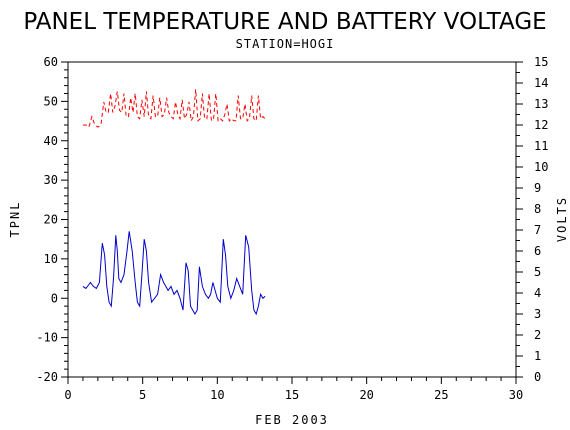 Image resolution: width=570 pixels, height=430 pixels. Describe the element at coordinates (54, 298) in the screenshot. I see `y-tick-label: 0` at that location.